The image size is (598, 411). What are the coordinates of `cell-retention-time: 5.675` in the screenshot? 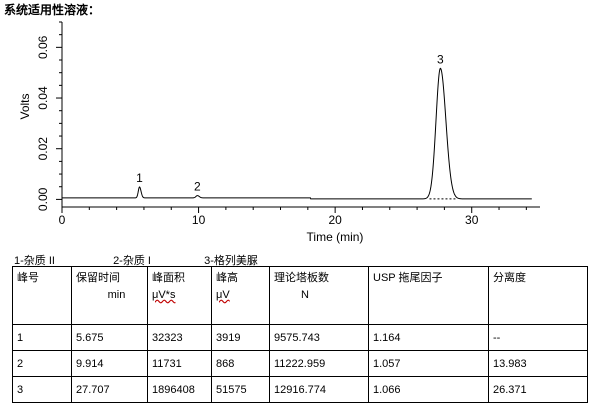 It's located at (109, 337).